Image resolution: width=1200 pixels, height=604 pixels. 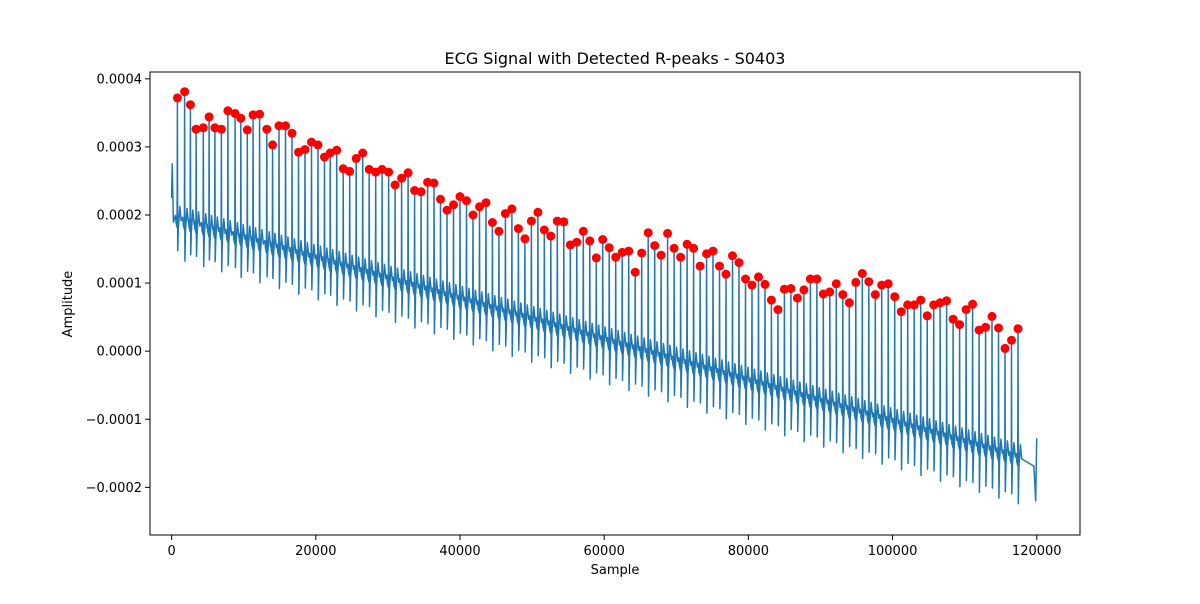 What do you see at coordinates (120, 147) in the screenshot?
I see `y-tick-label: 0.0003` at bounding box center [120, 147].